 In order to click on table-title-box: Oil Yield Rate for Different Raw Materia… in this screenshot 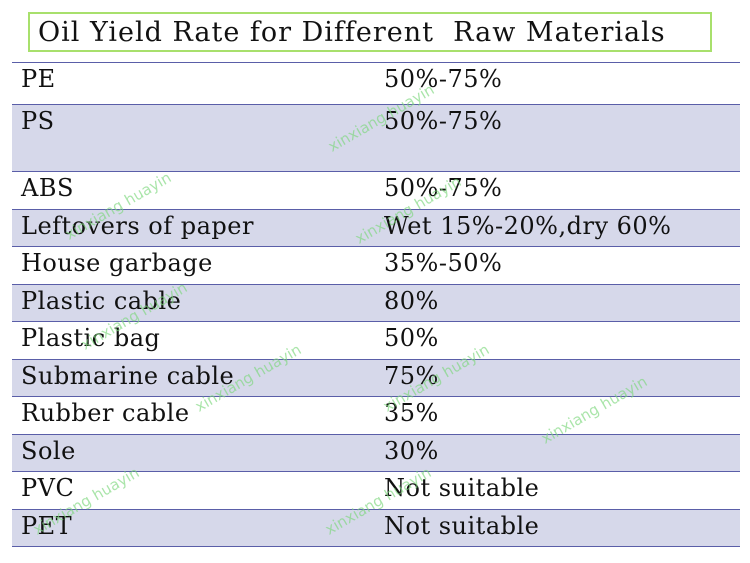, I will do `click(370, 32)`.